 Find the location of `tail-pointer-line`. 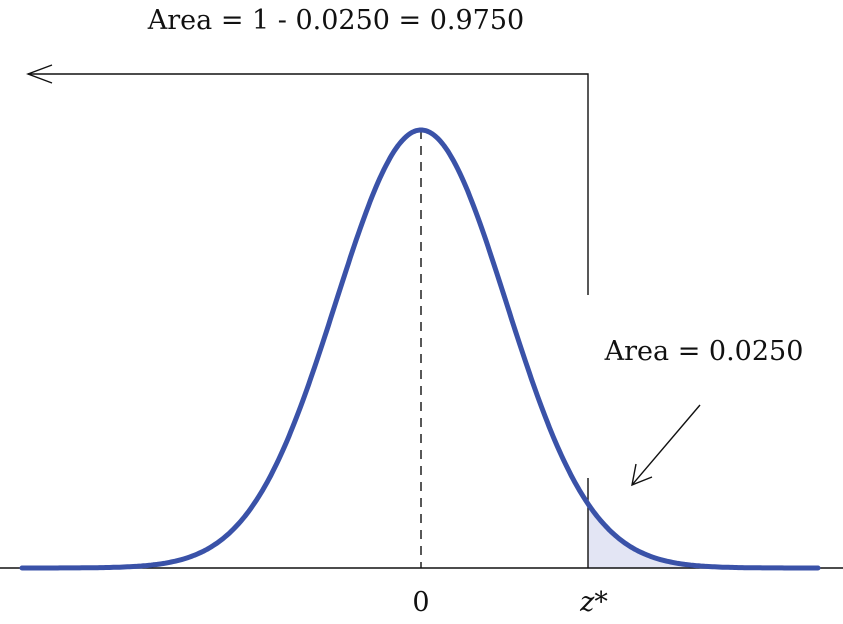

tail-pointer-line is located at coordinates (666, 445).